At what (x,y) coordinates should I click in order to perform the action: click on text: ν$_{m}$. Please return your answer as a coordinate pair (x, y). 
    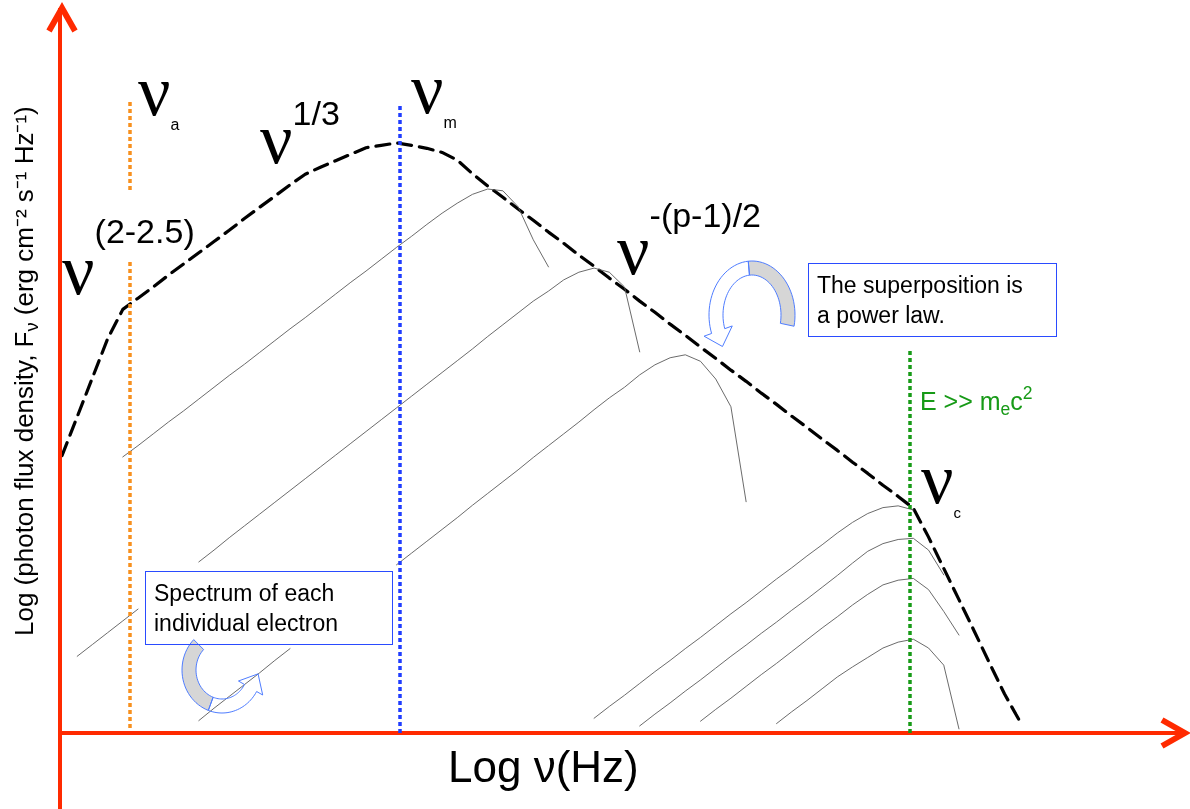
    Looking at the image, I should click on (434, 90).